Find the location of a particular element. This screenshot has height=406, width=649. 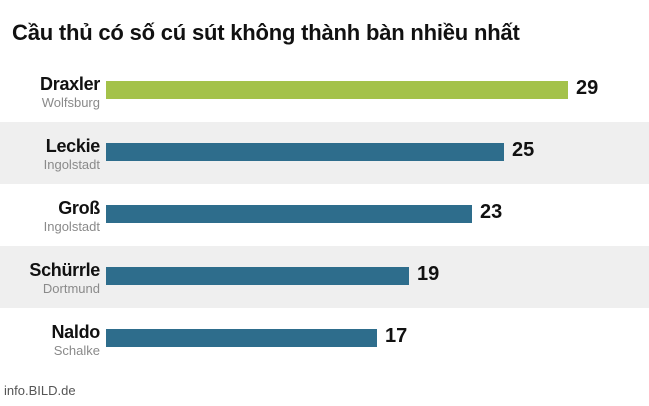

player-name: Draxler is located at coordinates (70, 84).